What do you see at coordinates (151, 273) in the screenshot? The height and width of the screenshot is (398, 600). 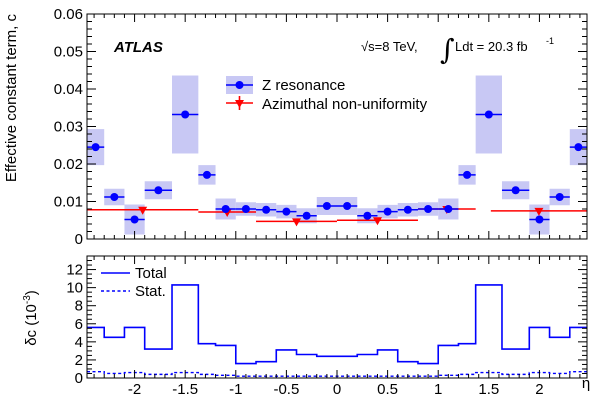 I see `legend-total-label: Total` at bounding box center [151, 273].